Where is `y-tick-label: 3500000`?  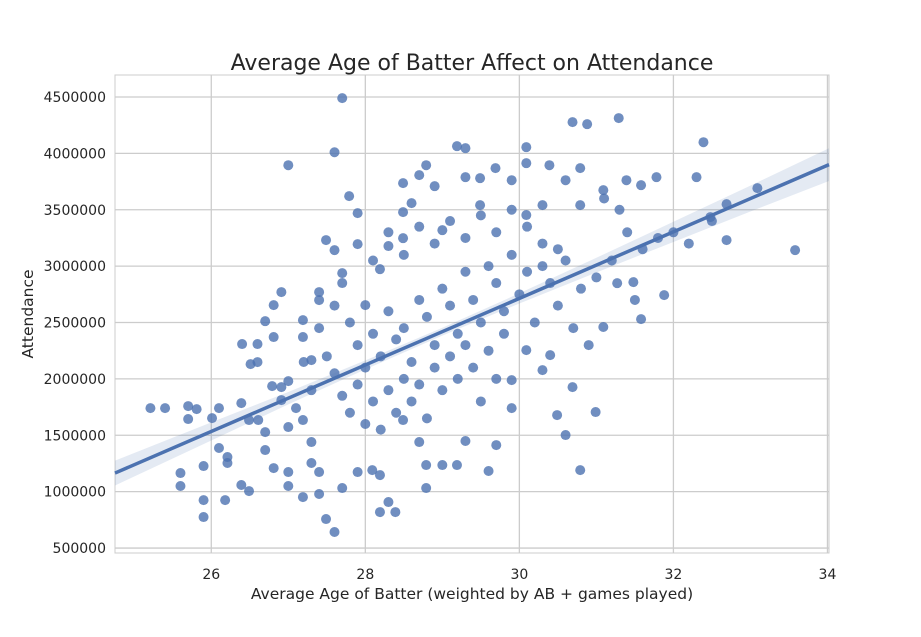
y-tick-label: 3500000 is located at coordinates (75, 211).